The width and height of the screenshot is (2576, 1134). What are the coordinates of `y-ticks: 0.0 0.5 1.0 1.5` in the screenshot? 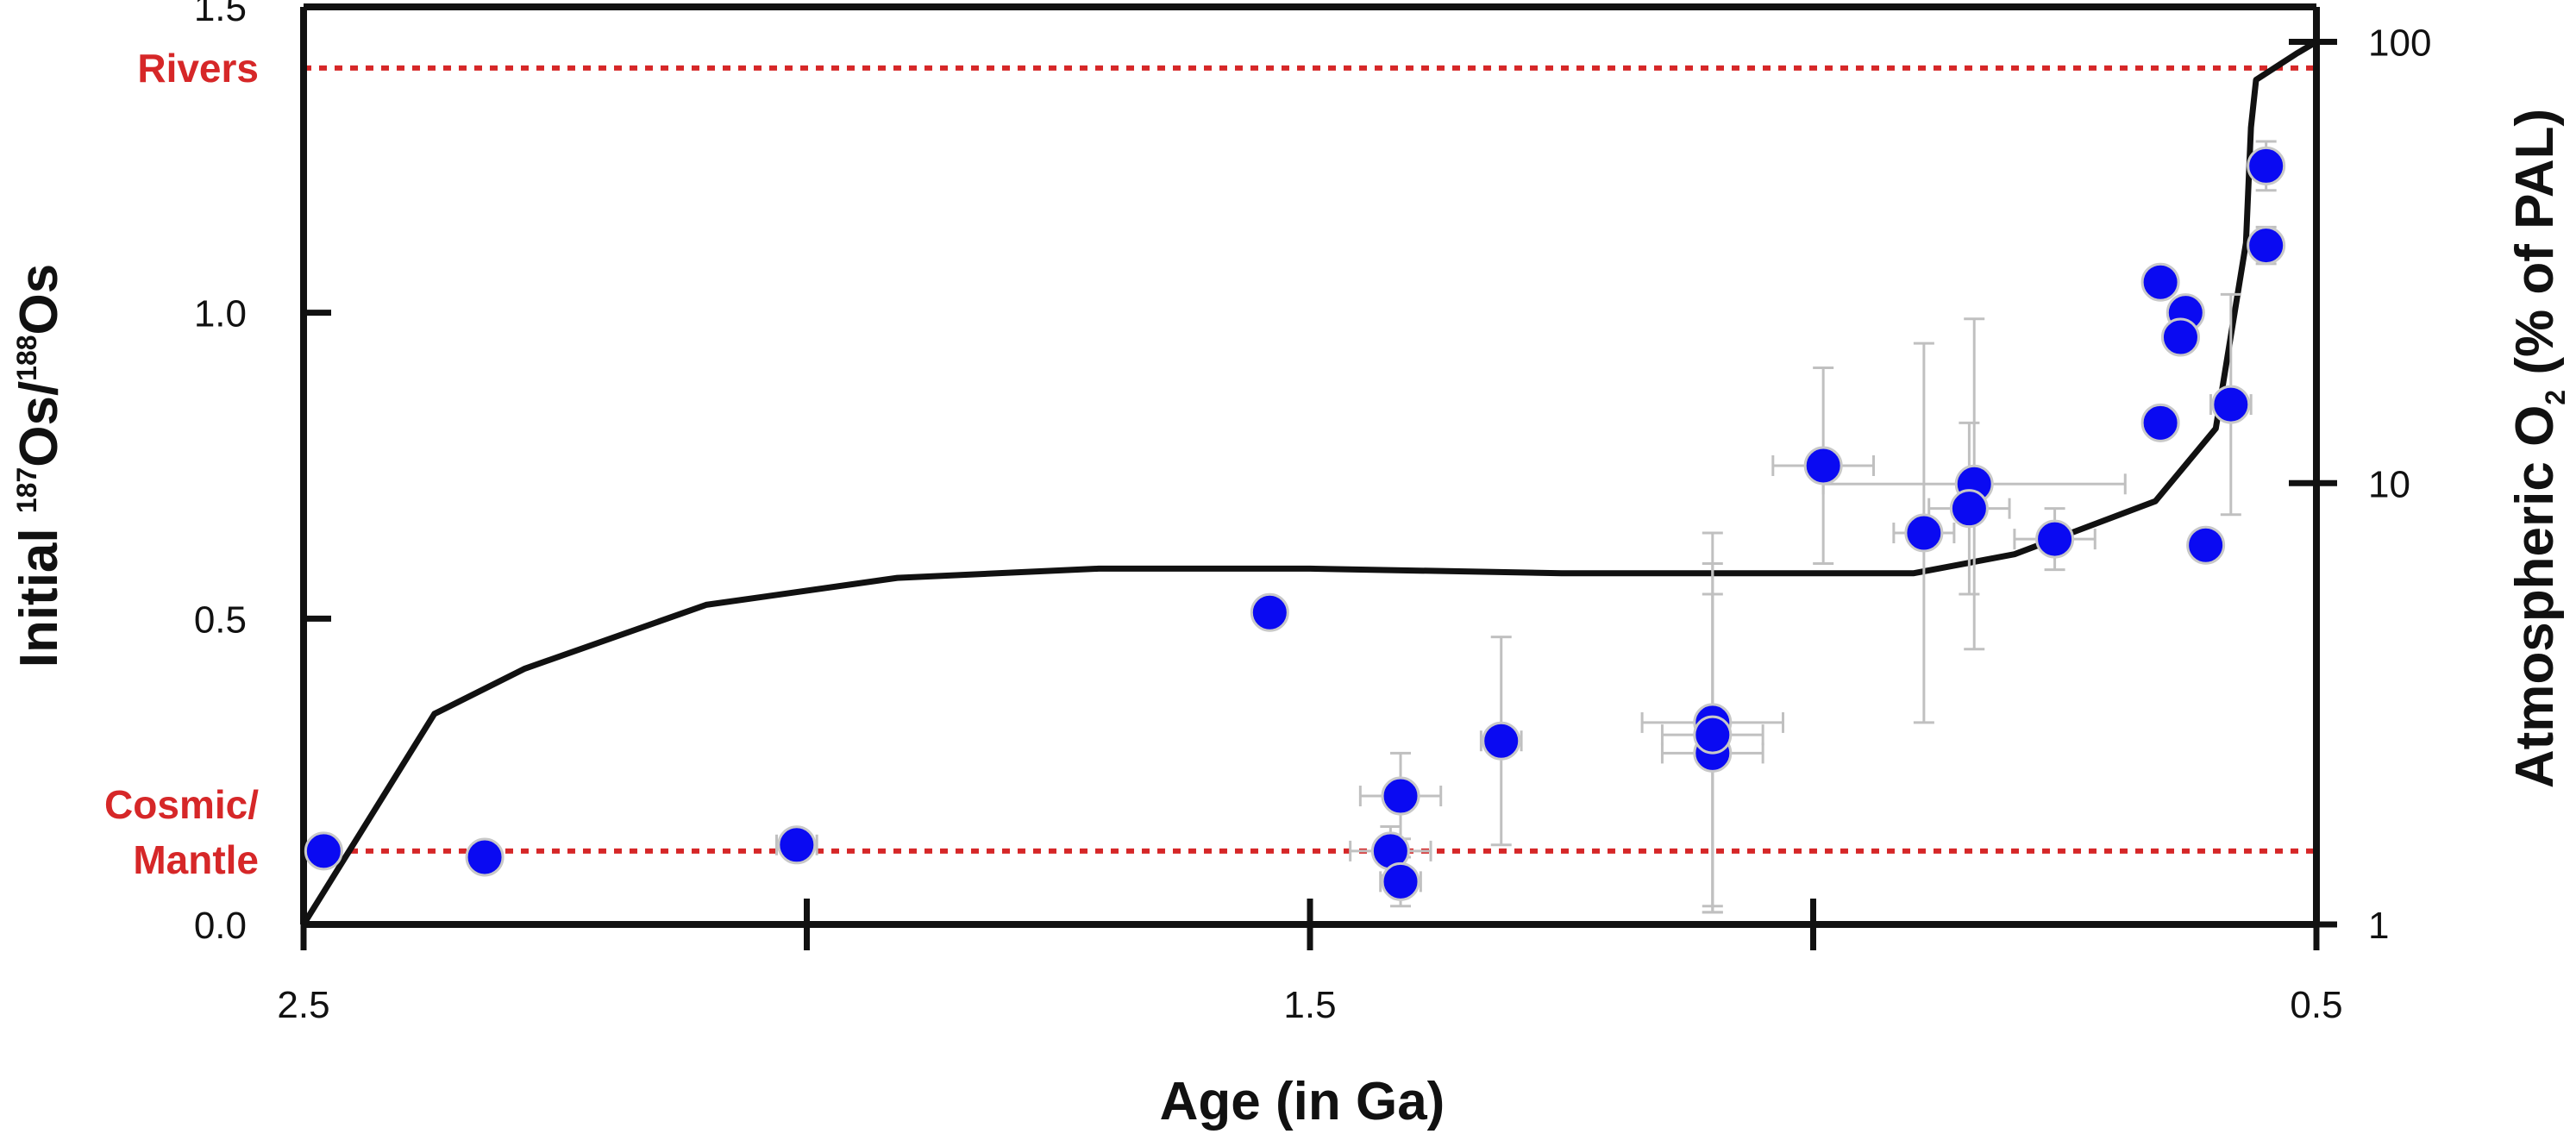 It's located at (262, 474).